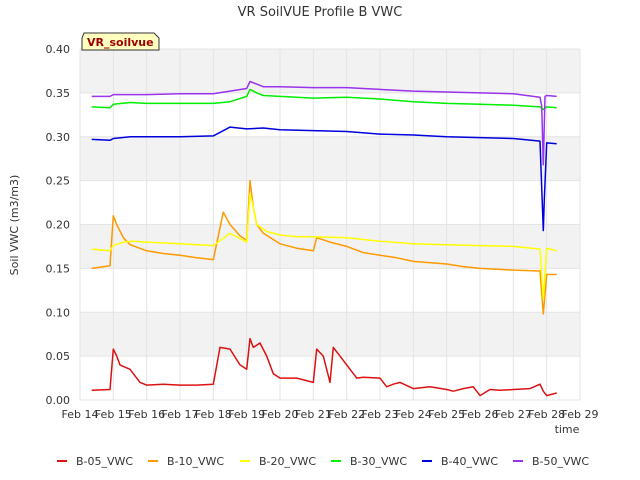 This screenshot has height=480, width=640. I want to click on legend-label: B-30_VWC, so click(378, 461).